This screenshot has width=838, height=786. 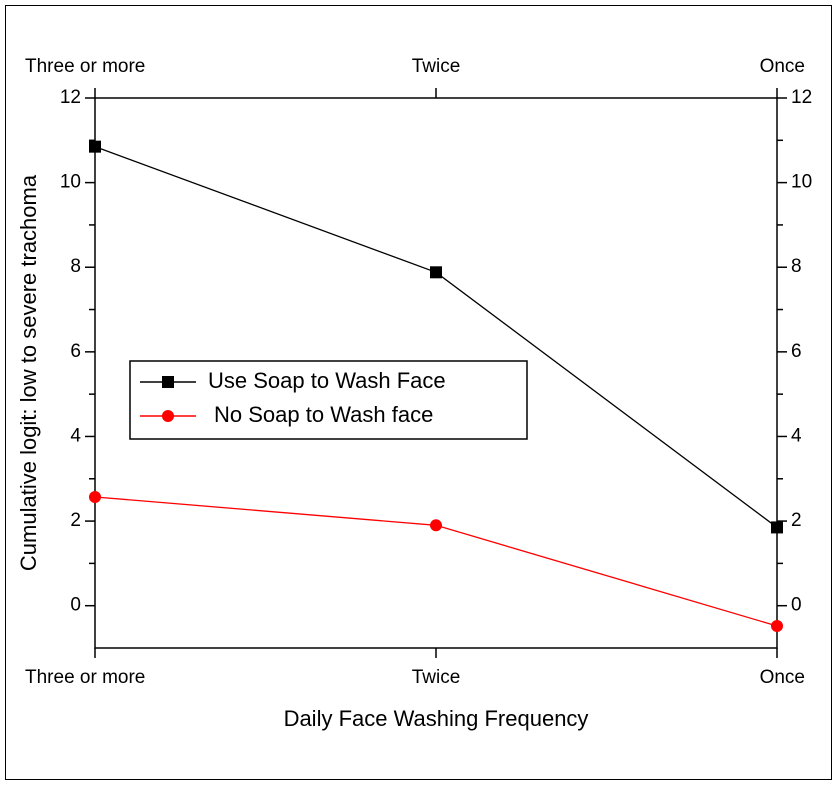 I want to click on y-axis-title: Cumulative logit: low to severe trachoma, so click(x=28, y=372).